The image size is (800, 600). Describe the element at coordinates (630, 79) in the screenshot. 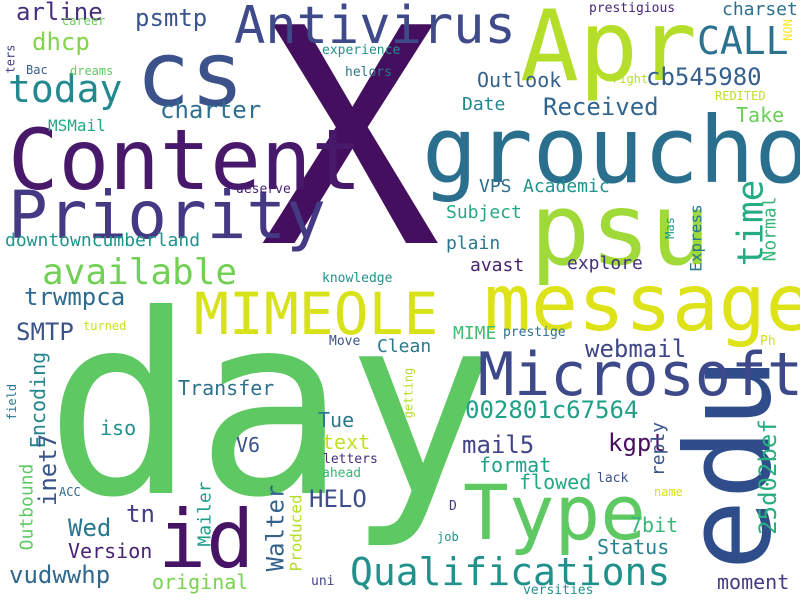

I see `word-right: right` at that location.